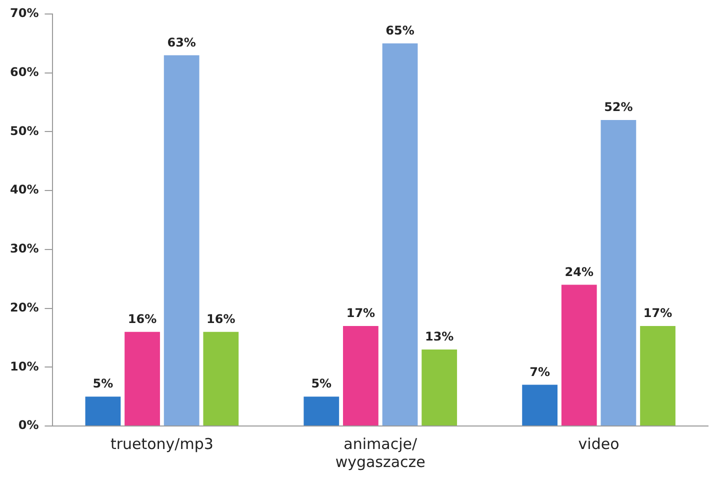 This screenshot has height=486, width=728. Describe the element at coordinates (24, 13) in the screenshot. I see `y-tick-label: 70%` at that location.